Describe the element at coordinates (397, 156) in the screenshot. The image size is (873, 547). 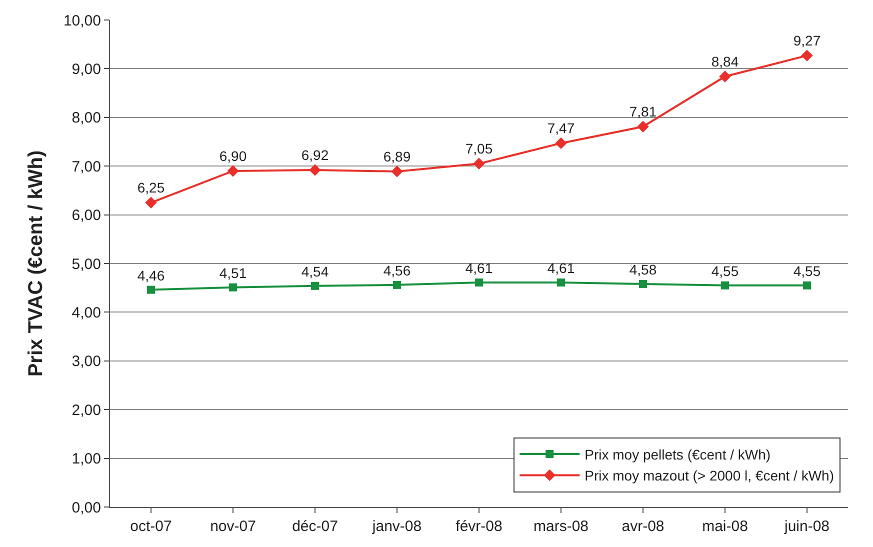
I see `data-label: 6,89` at that location.